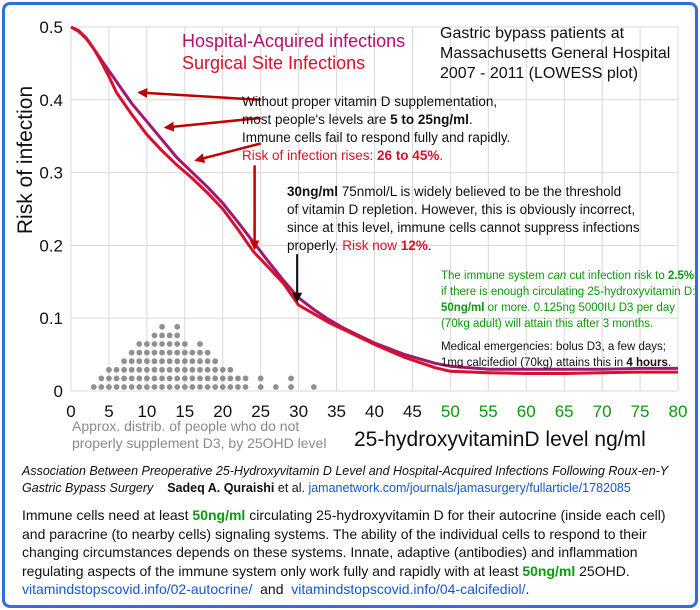 This screenshot has height=610, width=700. Describe the element at coordinates (222, 411) in the screenshot. I see `x-tick-label: 20` at that location.